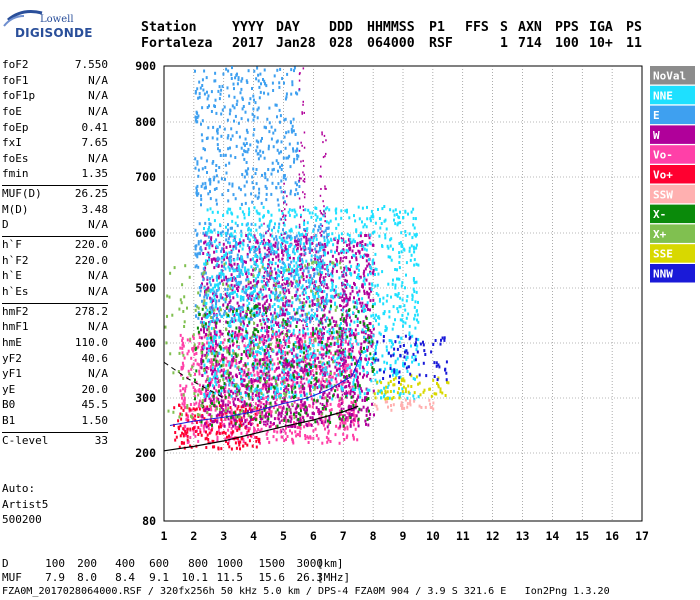 This screenshot has height=600, width=700. What do you see at coordinates (95, 389) in the screenshot?
I see `param-value: 20.0` at bounding box center [95, 389].